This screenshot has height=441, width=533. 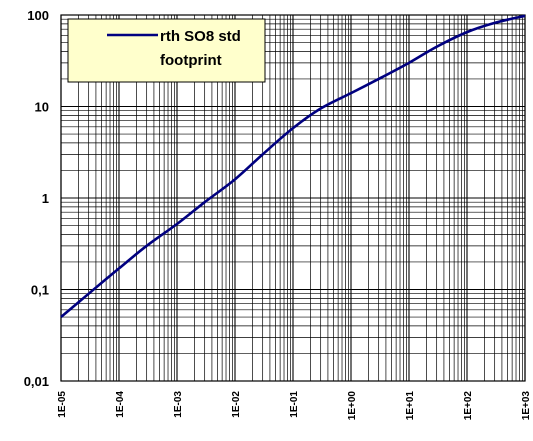 What do you see at coordinates (120, 404) in the screenshot?
I see `x-tick-label: 1E-04` at bounding box center [120, 404].